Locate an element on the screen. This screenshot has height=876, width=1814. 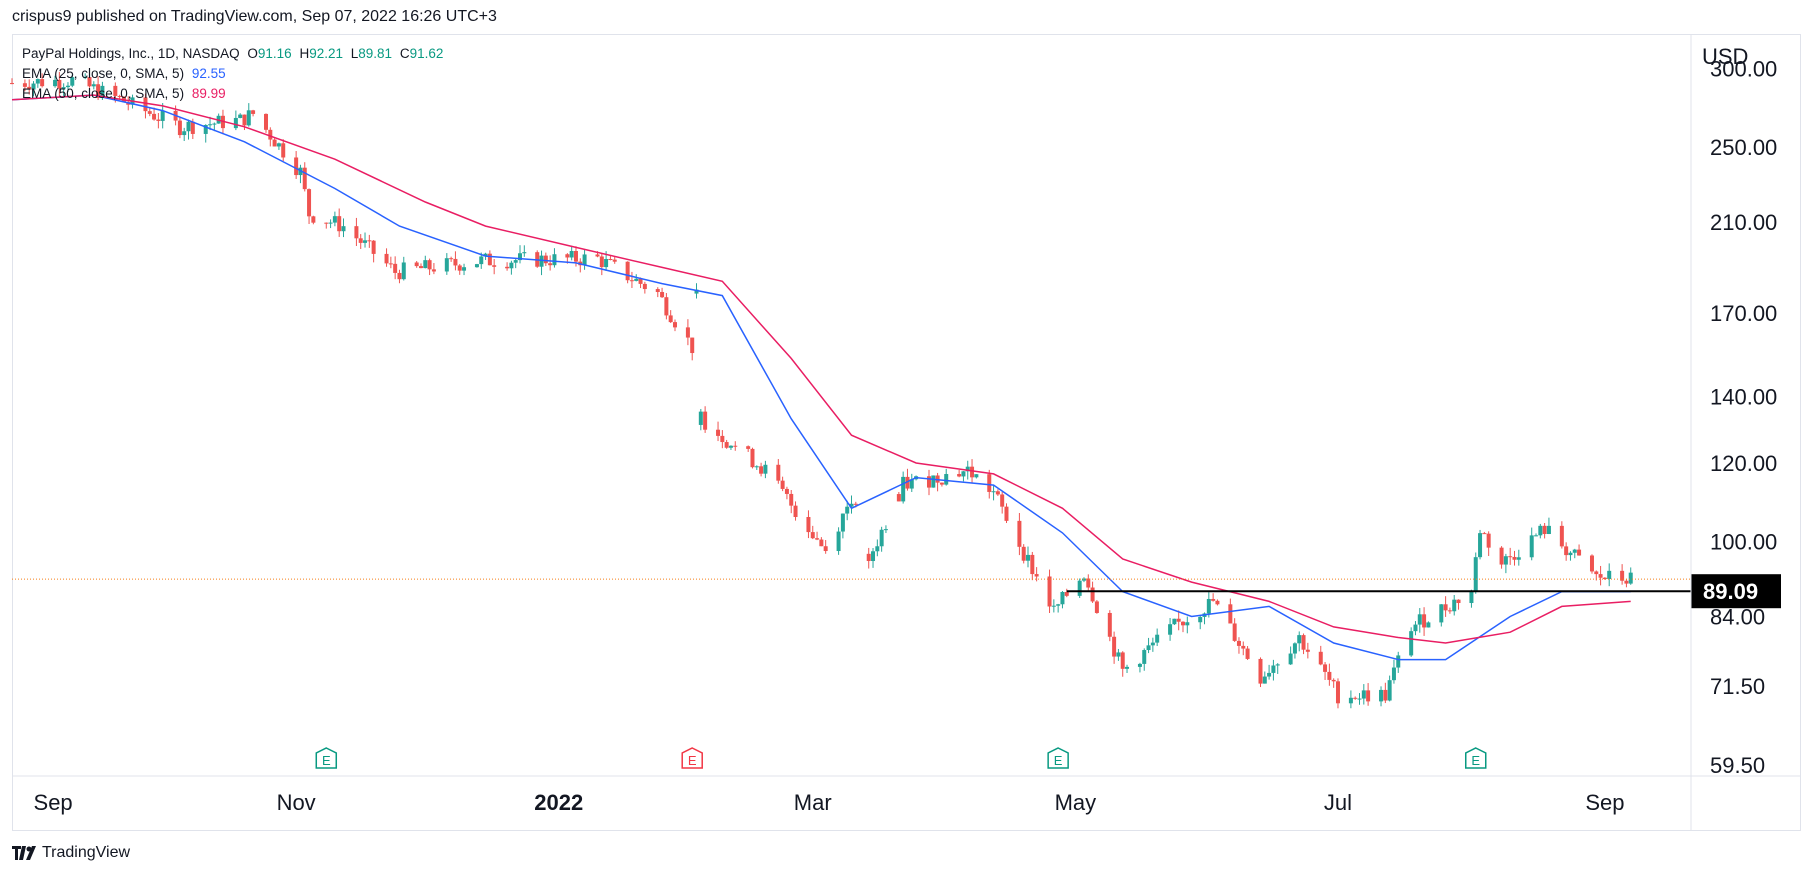
earnings-marker: E is located at coordinates (326, 758).